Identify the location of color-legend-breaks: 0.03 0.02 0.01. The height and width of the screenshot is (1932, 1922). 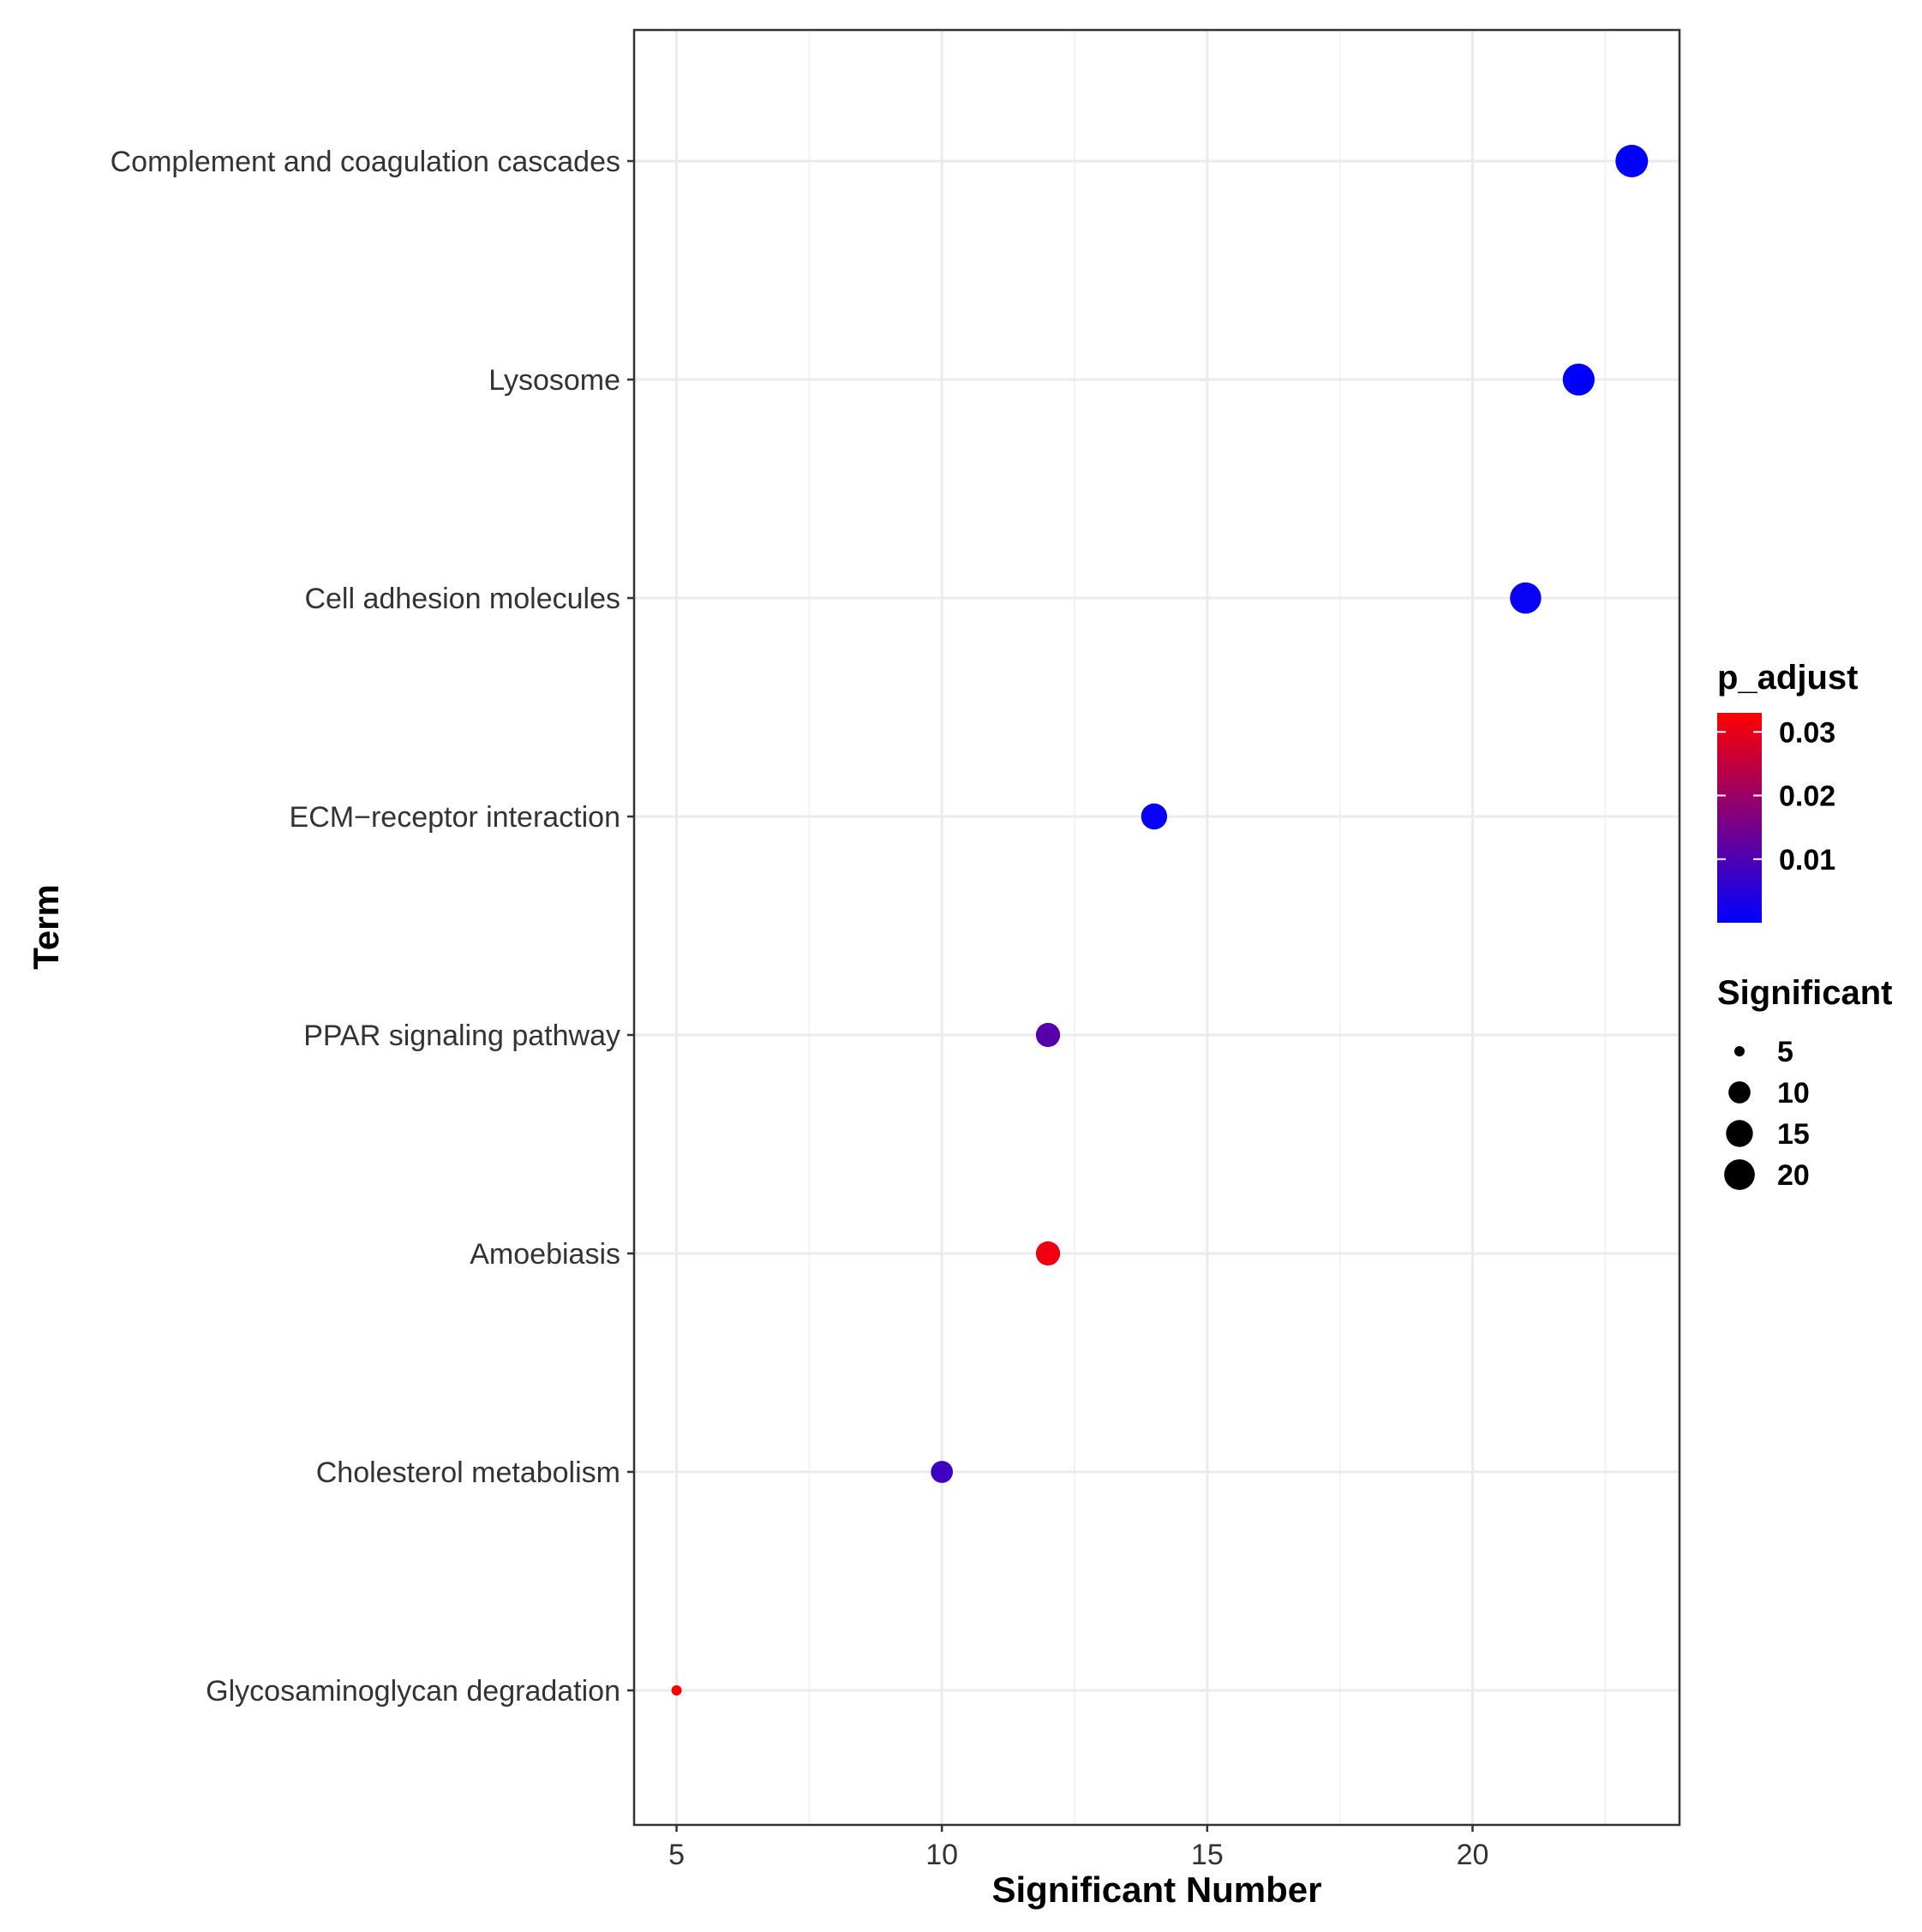
(1776, 796).